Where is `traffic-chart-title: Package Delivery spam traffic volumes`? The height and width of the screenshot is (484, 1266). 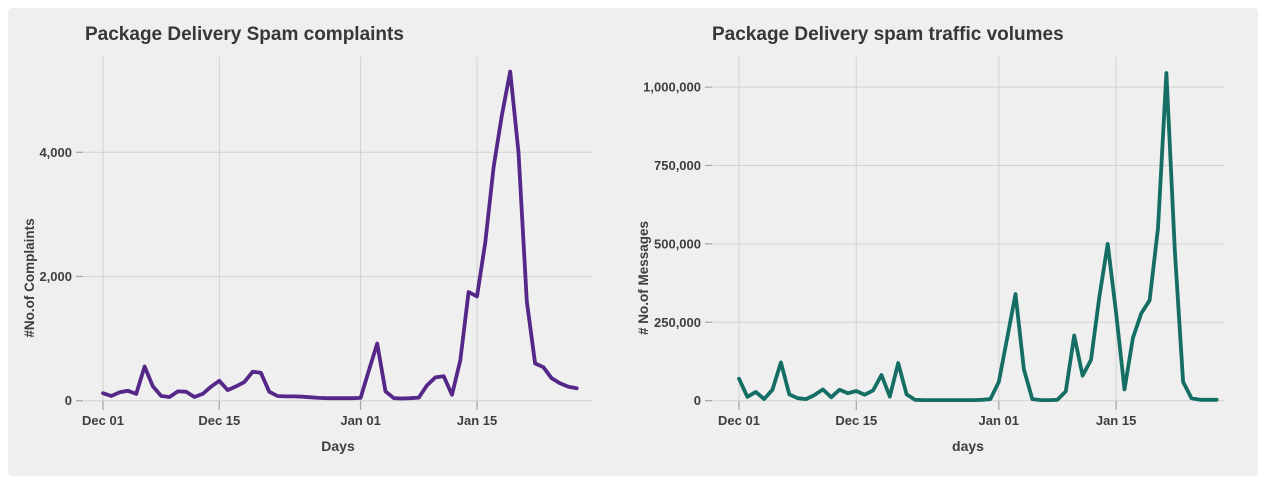
traffic-chart-title: Package Delivery spam traffic volumes is located at coordinates (888, 34).